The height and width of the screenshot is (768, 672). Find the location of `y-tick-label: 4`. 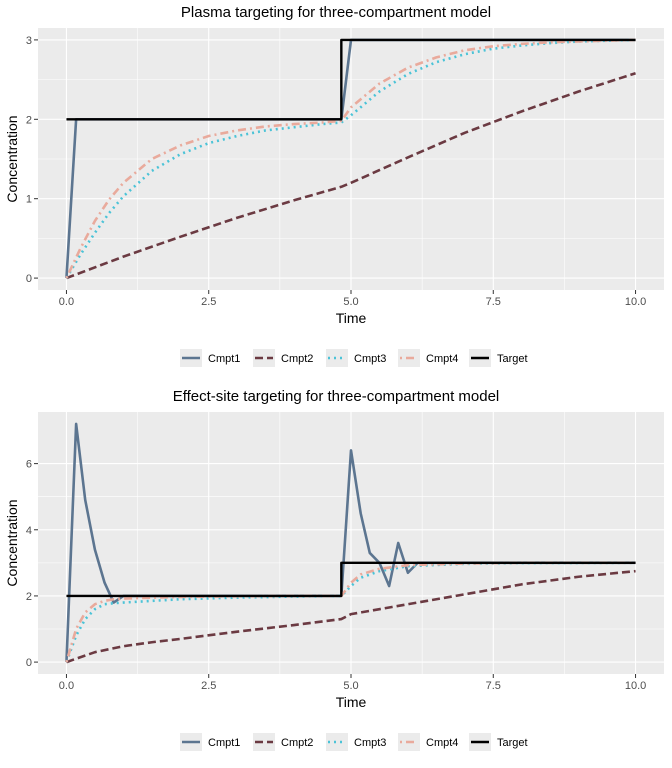

y-tick-label: 4 is located at coordinates (29, 531).